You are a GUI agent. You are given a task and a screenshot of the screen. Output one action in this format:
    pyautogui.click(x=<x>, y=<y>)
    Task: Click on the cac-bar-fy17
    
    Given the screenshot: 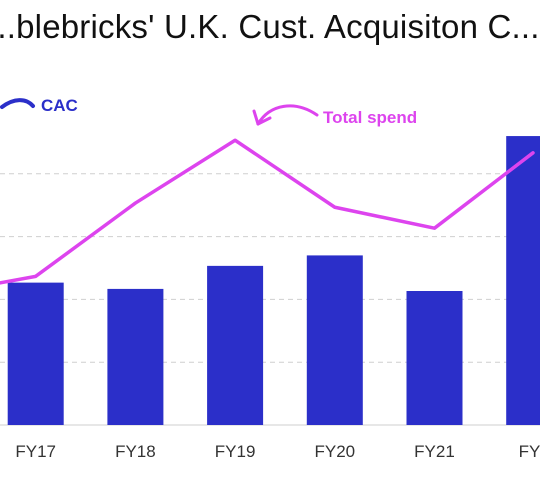 What is the action you would take?
    pyautogui.click(x=35, y=353)
    